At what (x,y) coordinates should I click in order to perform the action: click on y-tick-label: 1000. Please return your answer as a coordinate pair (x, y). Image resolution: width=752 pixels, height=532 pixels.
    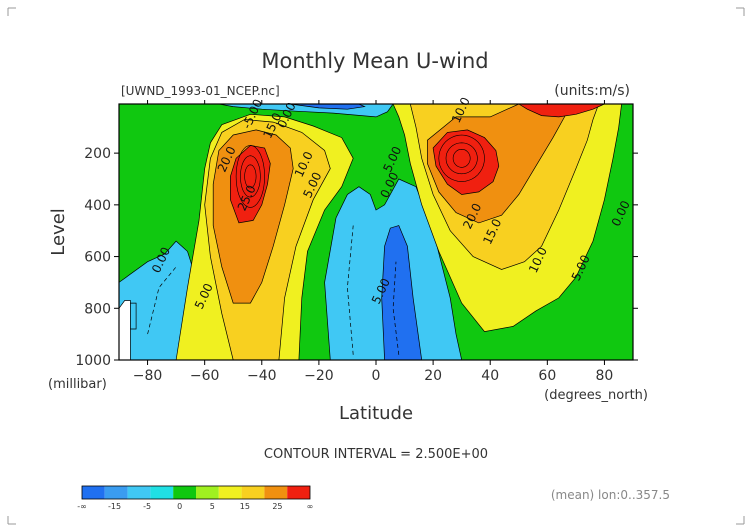
    Looking at the image, I should click on (93, 361).